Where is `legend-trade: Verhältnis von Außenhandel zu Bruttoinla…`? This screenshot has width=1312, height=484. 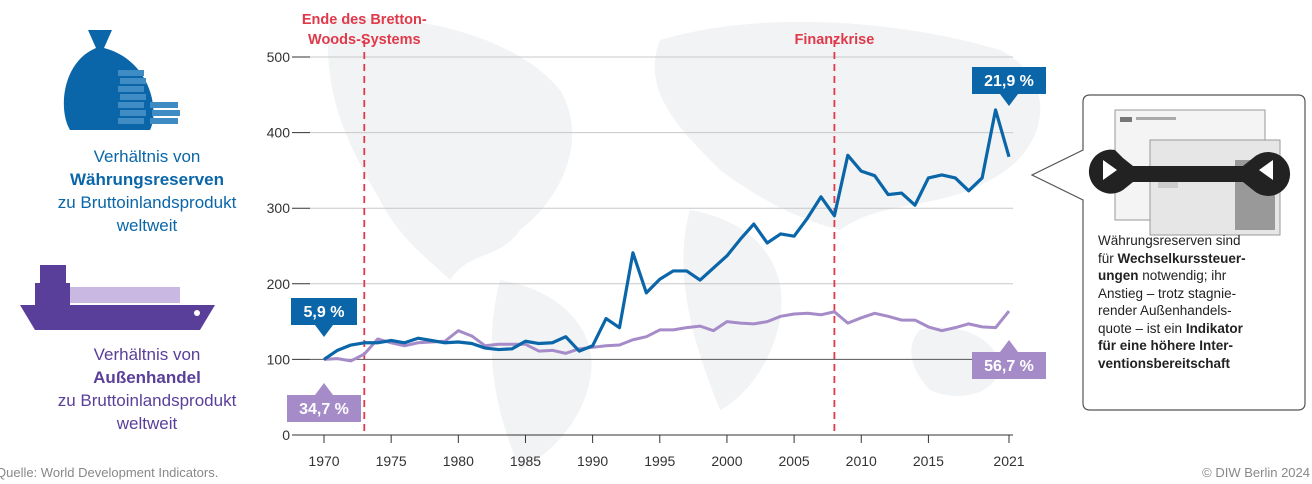
legend-trade: Verhältnis von Außenhandel zu Bruttoinla… is located at coordinates (147, 389).